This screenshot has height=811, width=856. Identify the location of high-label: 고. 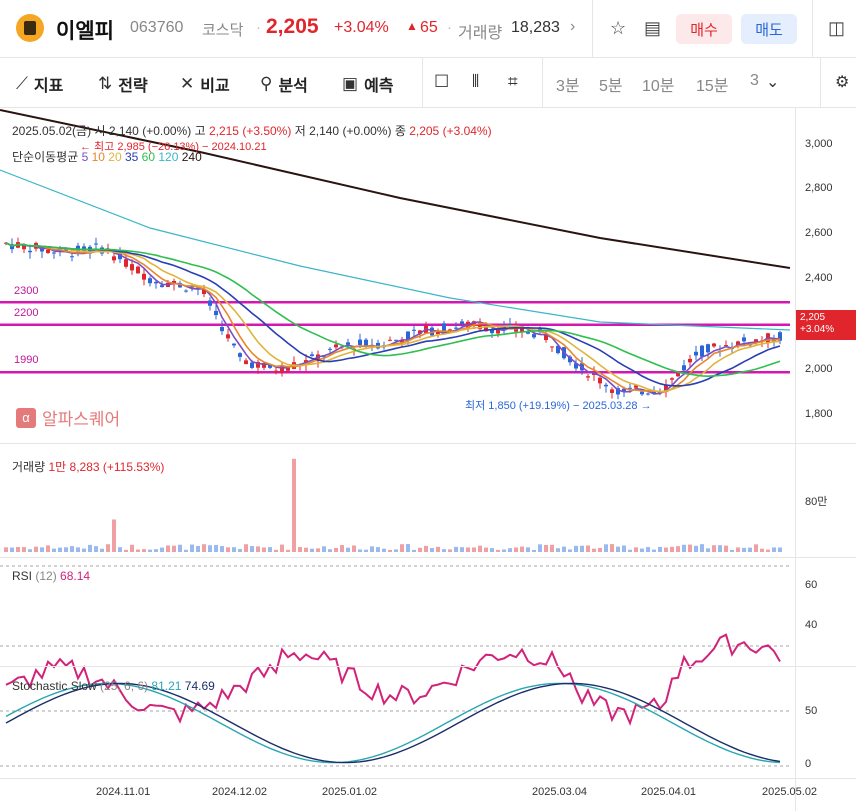
(200, 131).